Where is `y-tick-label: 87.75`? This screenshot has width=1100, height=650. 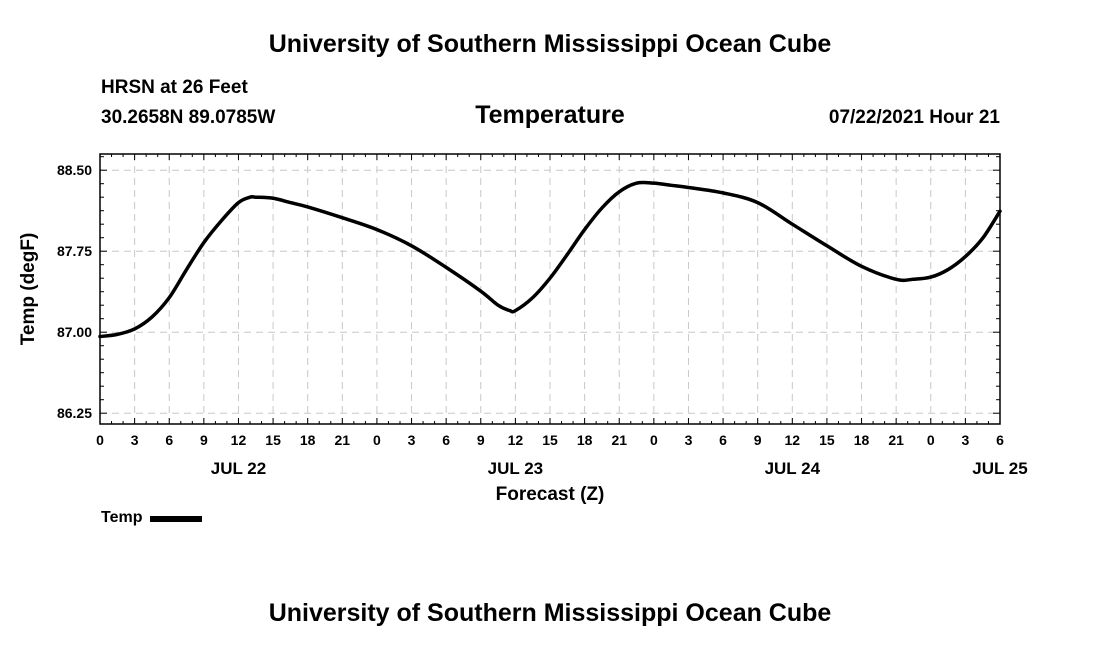
y-tick-label: 87.75 is located at coordinates (74, 251).